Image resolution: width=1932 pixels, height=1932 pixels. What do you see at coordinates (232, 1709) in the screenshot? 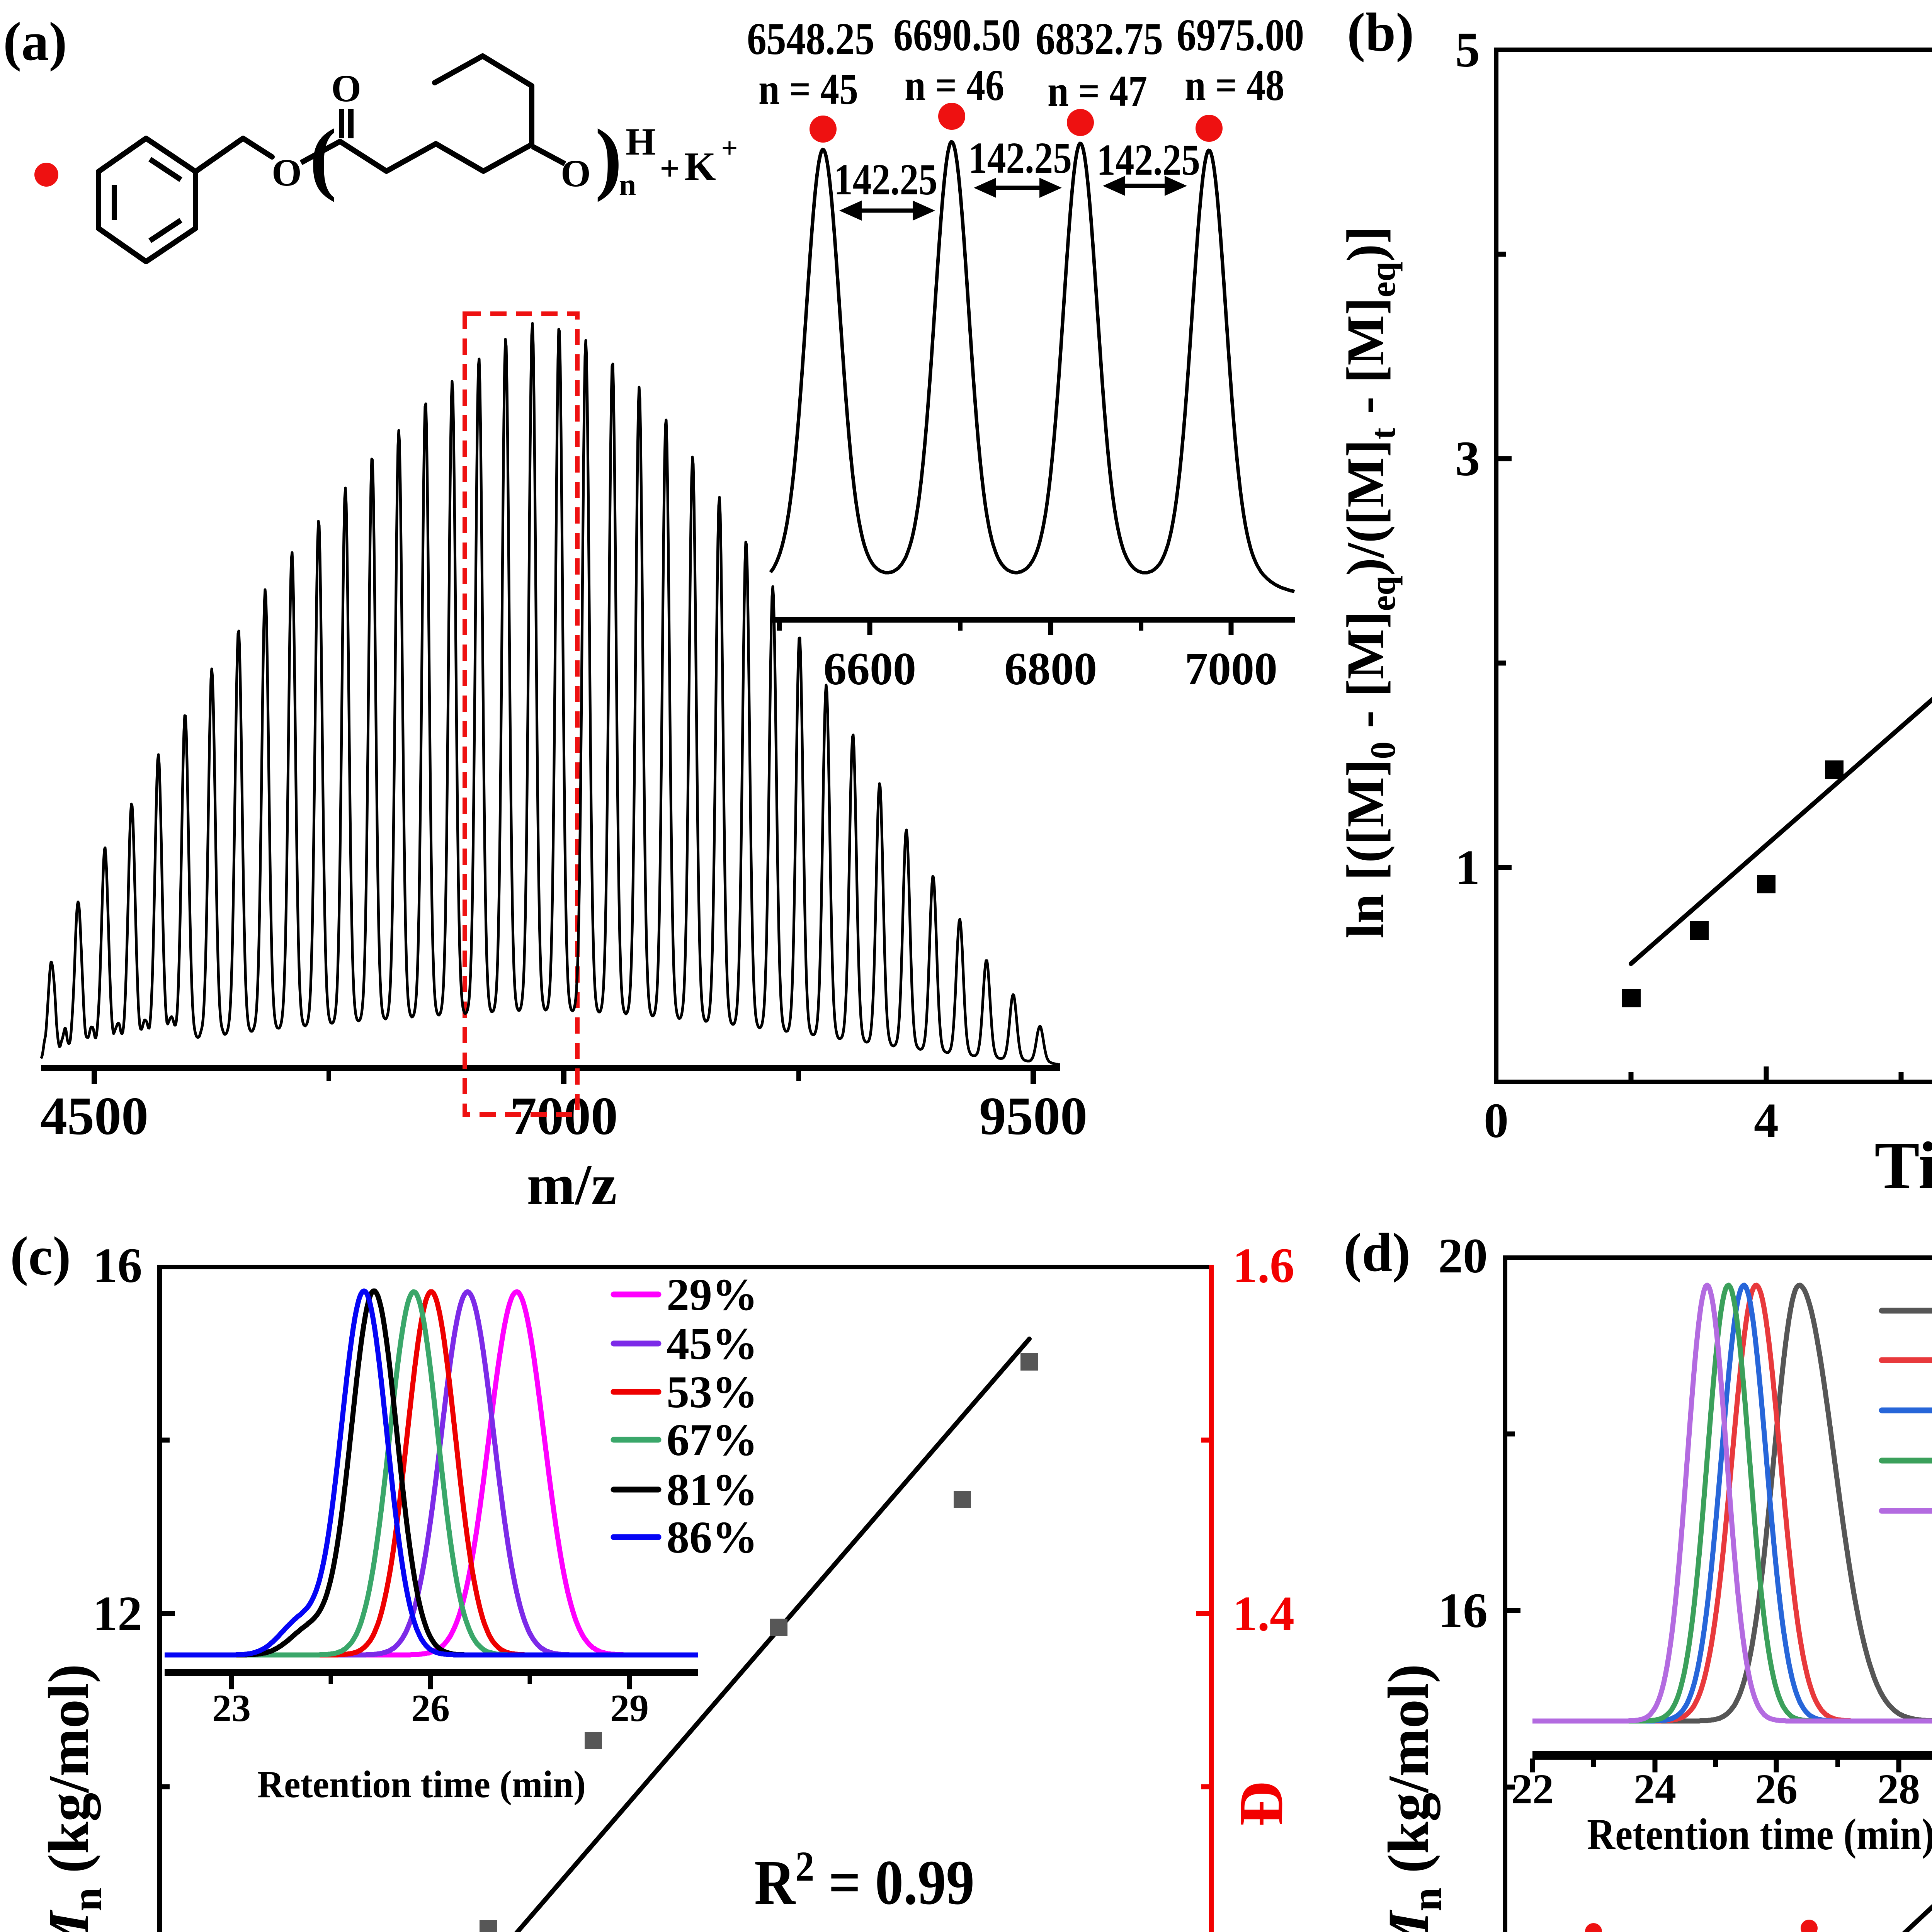
I see `svg-text: 23` at bounding box center [232, 1709].